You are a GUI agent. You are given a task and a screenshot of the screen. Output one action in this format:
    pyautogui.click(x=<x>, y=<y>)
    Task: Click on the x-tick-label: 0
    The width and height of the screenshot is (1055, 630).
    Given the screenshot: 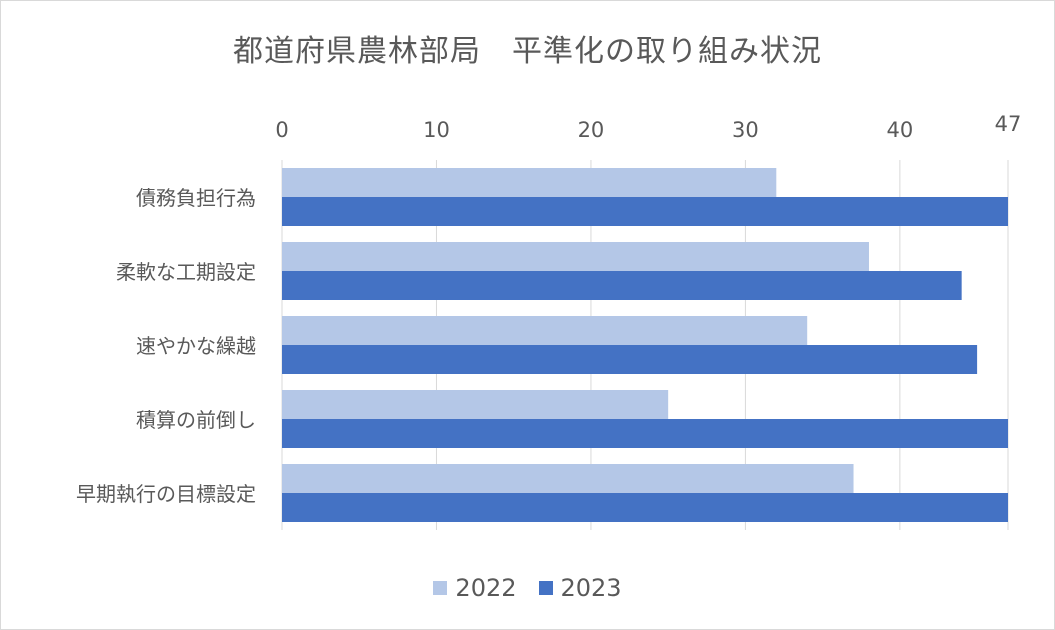 What is the action you would take?
    pyautogui.click(x=281, y=130)
    